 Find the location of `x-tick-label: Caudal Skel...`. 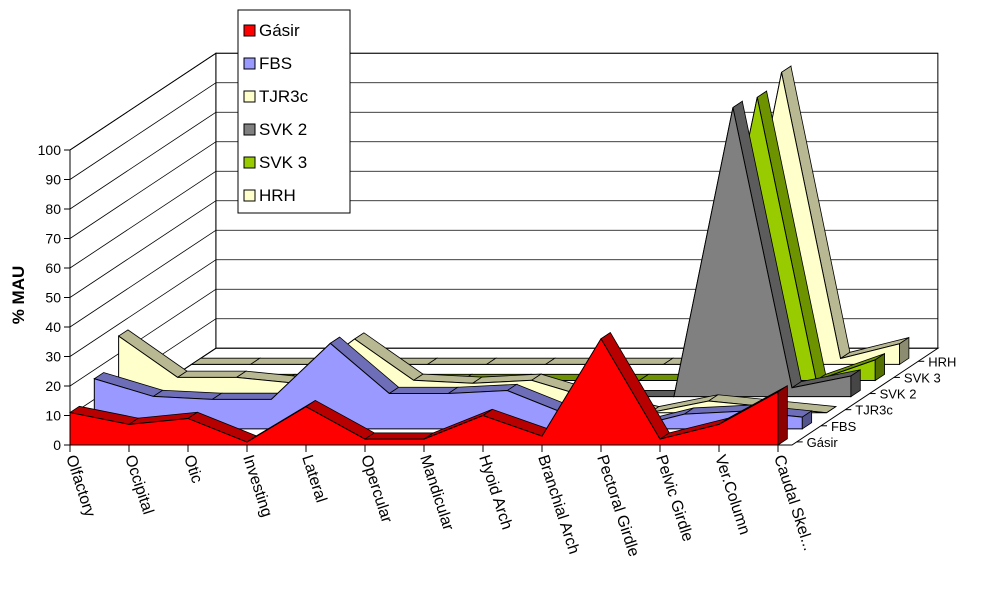

x-tick-label: Caudal Skel... is located at coordinates (793, 503).